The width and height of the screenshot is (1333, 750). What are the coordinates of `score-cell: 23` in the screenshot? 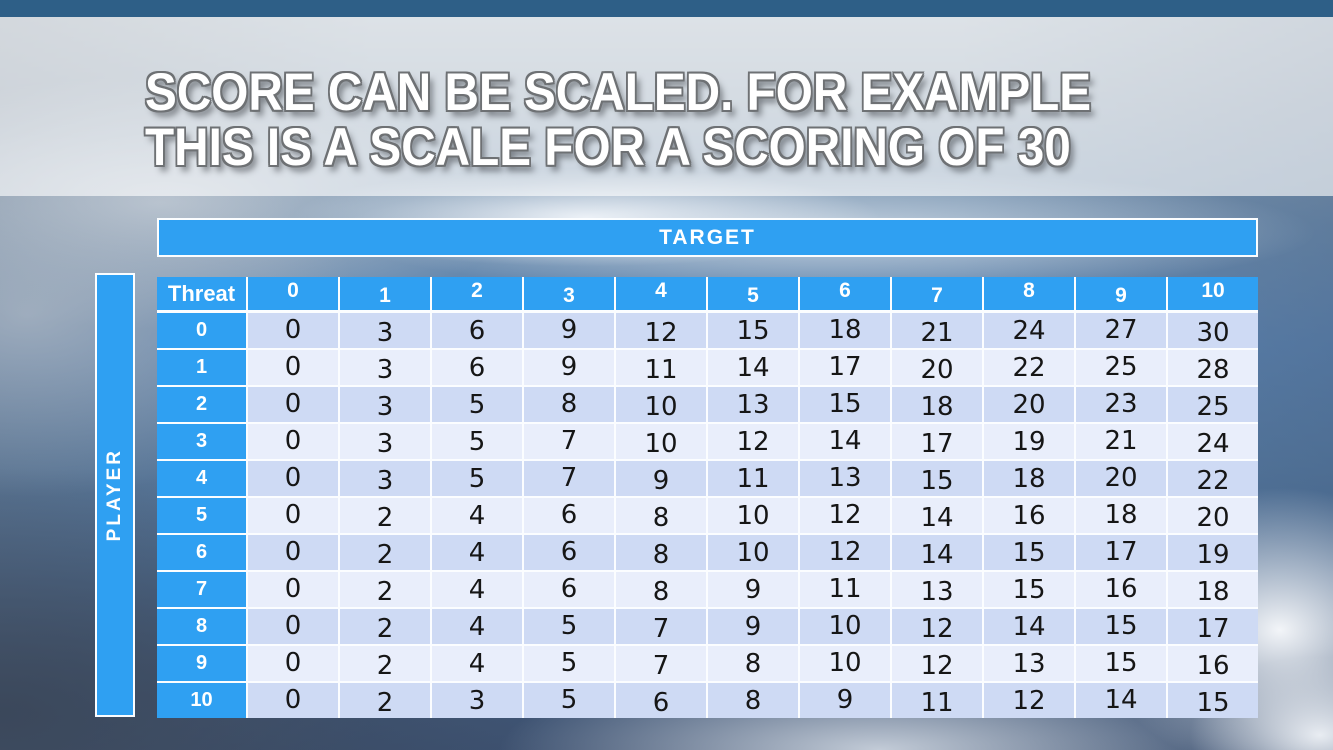 It's located at (1121, 404).